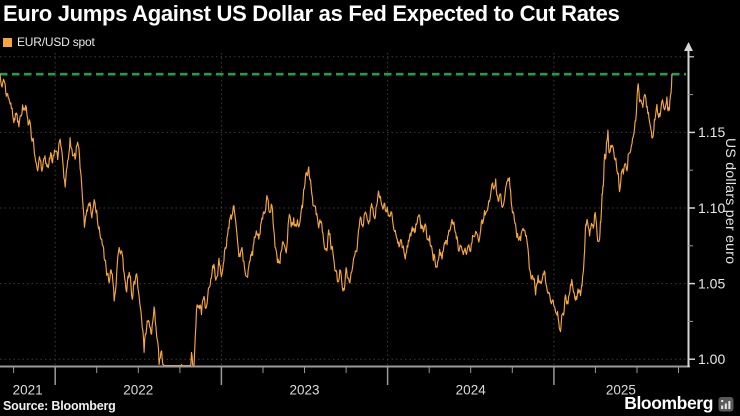 The width and height of the screenshot is (740, 416). I want to click on y-axis-arrow-icon, so click(688, 46).